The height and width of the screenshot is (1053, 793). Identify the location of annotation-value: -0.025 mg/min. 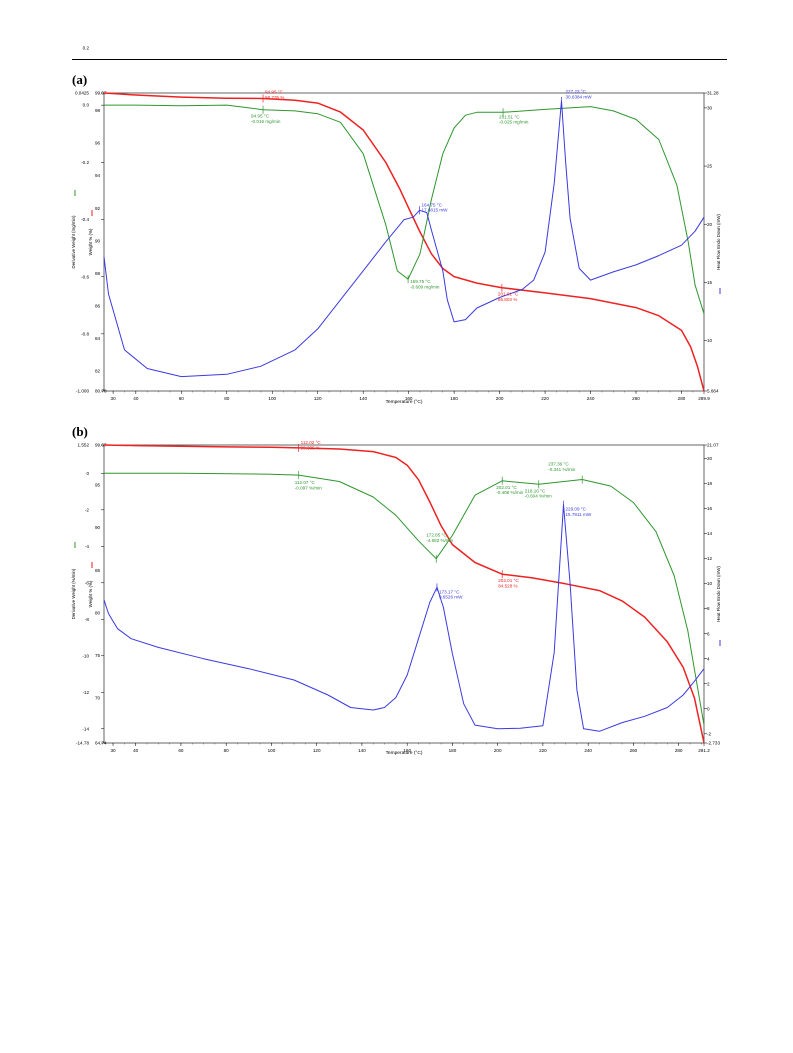
(514, 122).